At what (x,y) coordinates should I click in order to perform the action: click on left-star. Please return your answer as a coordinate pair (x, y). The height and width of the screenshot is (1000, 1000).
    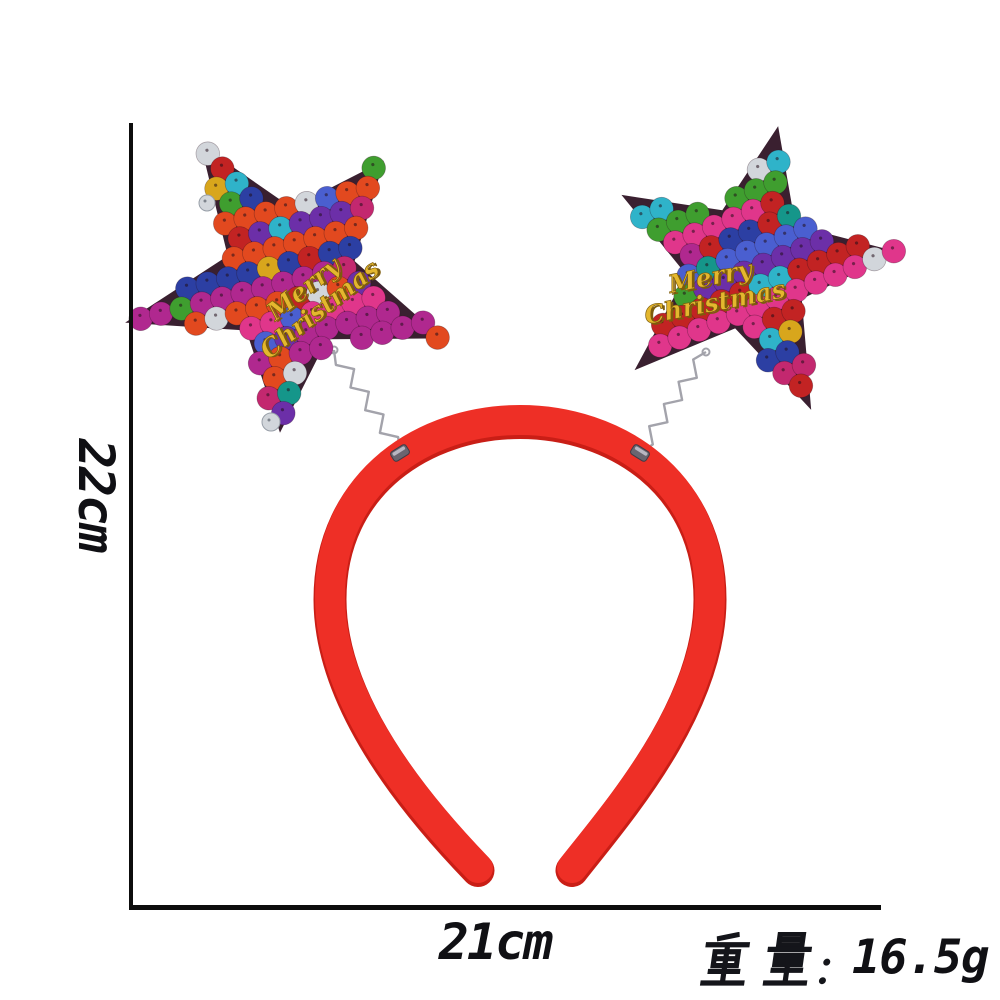
    Looking at the image, I should click on (287, 287).